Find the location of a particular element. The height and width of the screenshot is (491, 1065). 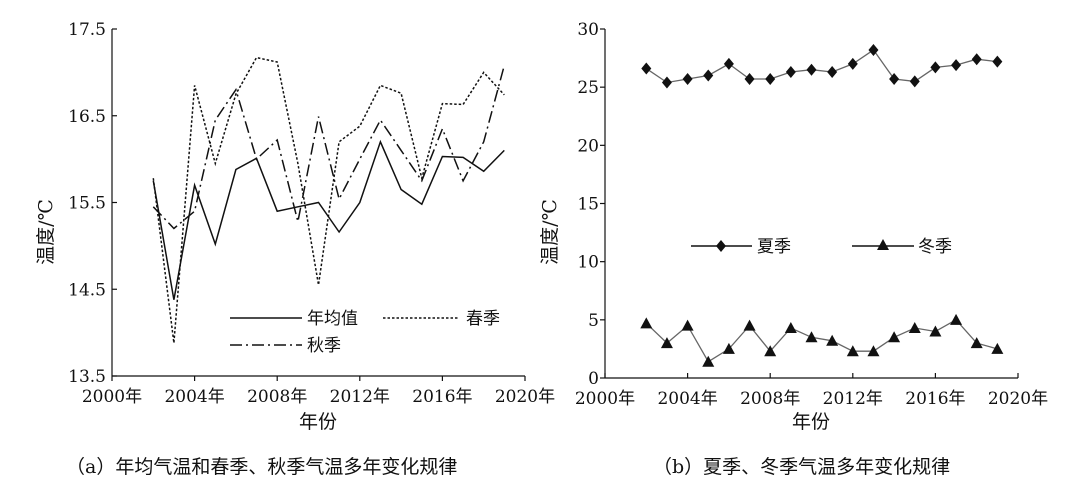

chart-b-x-axis-title: 年份 is located at coordinates (811, 422).